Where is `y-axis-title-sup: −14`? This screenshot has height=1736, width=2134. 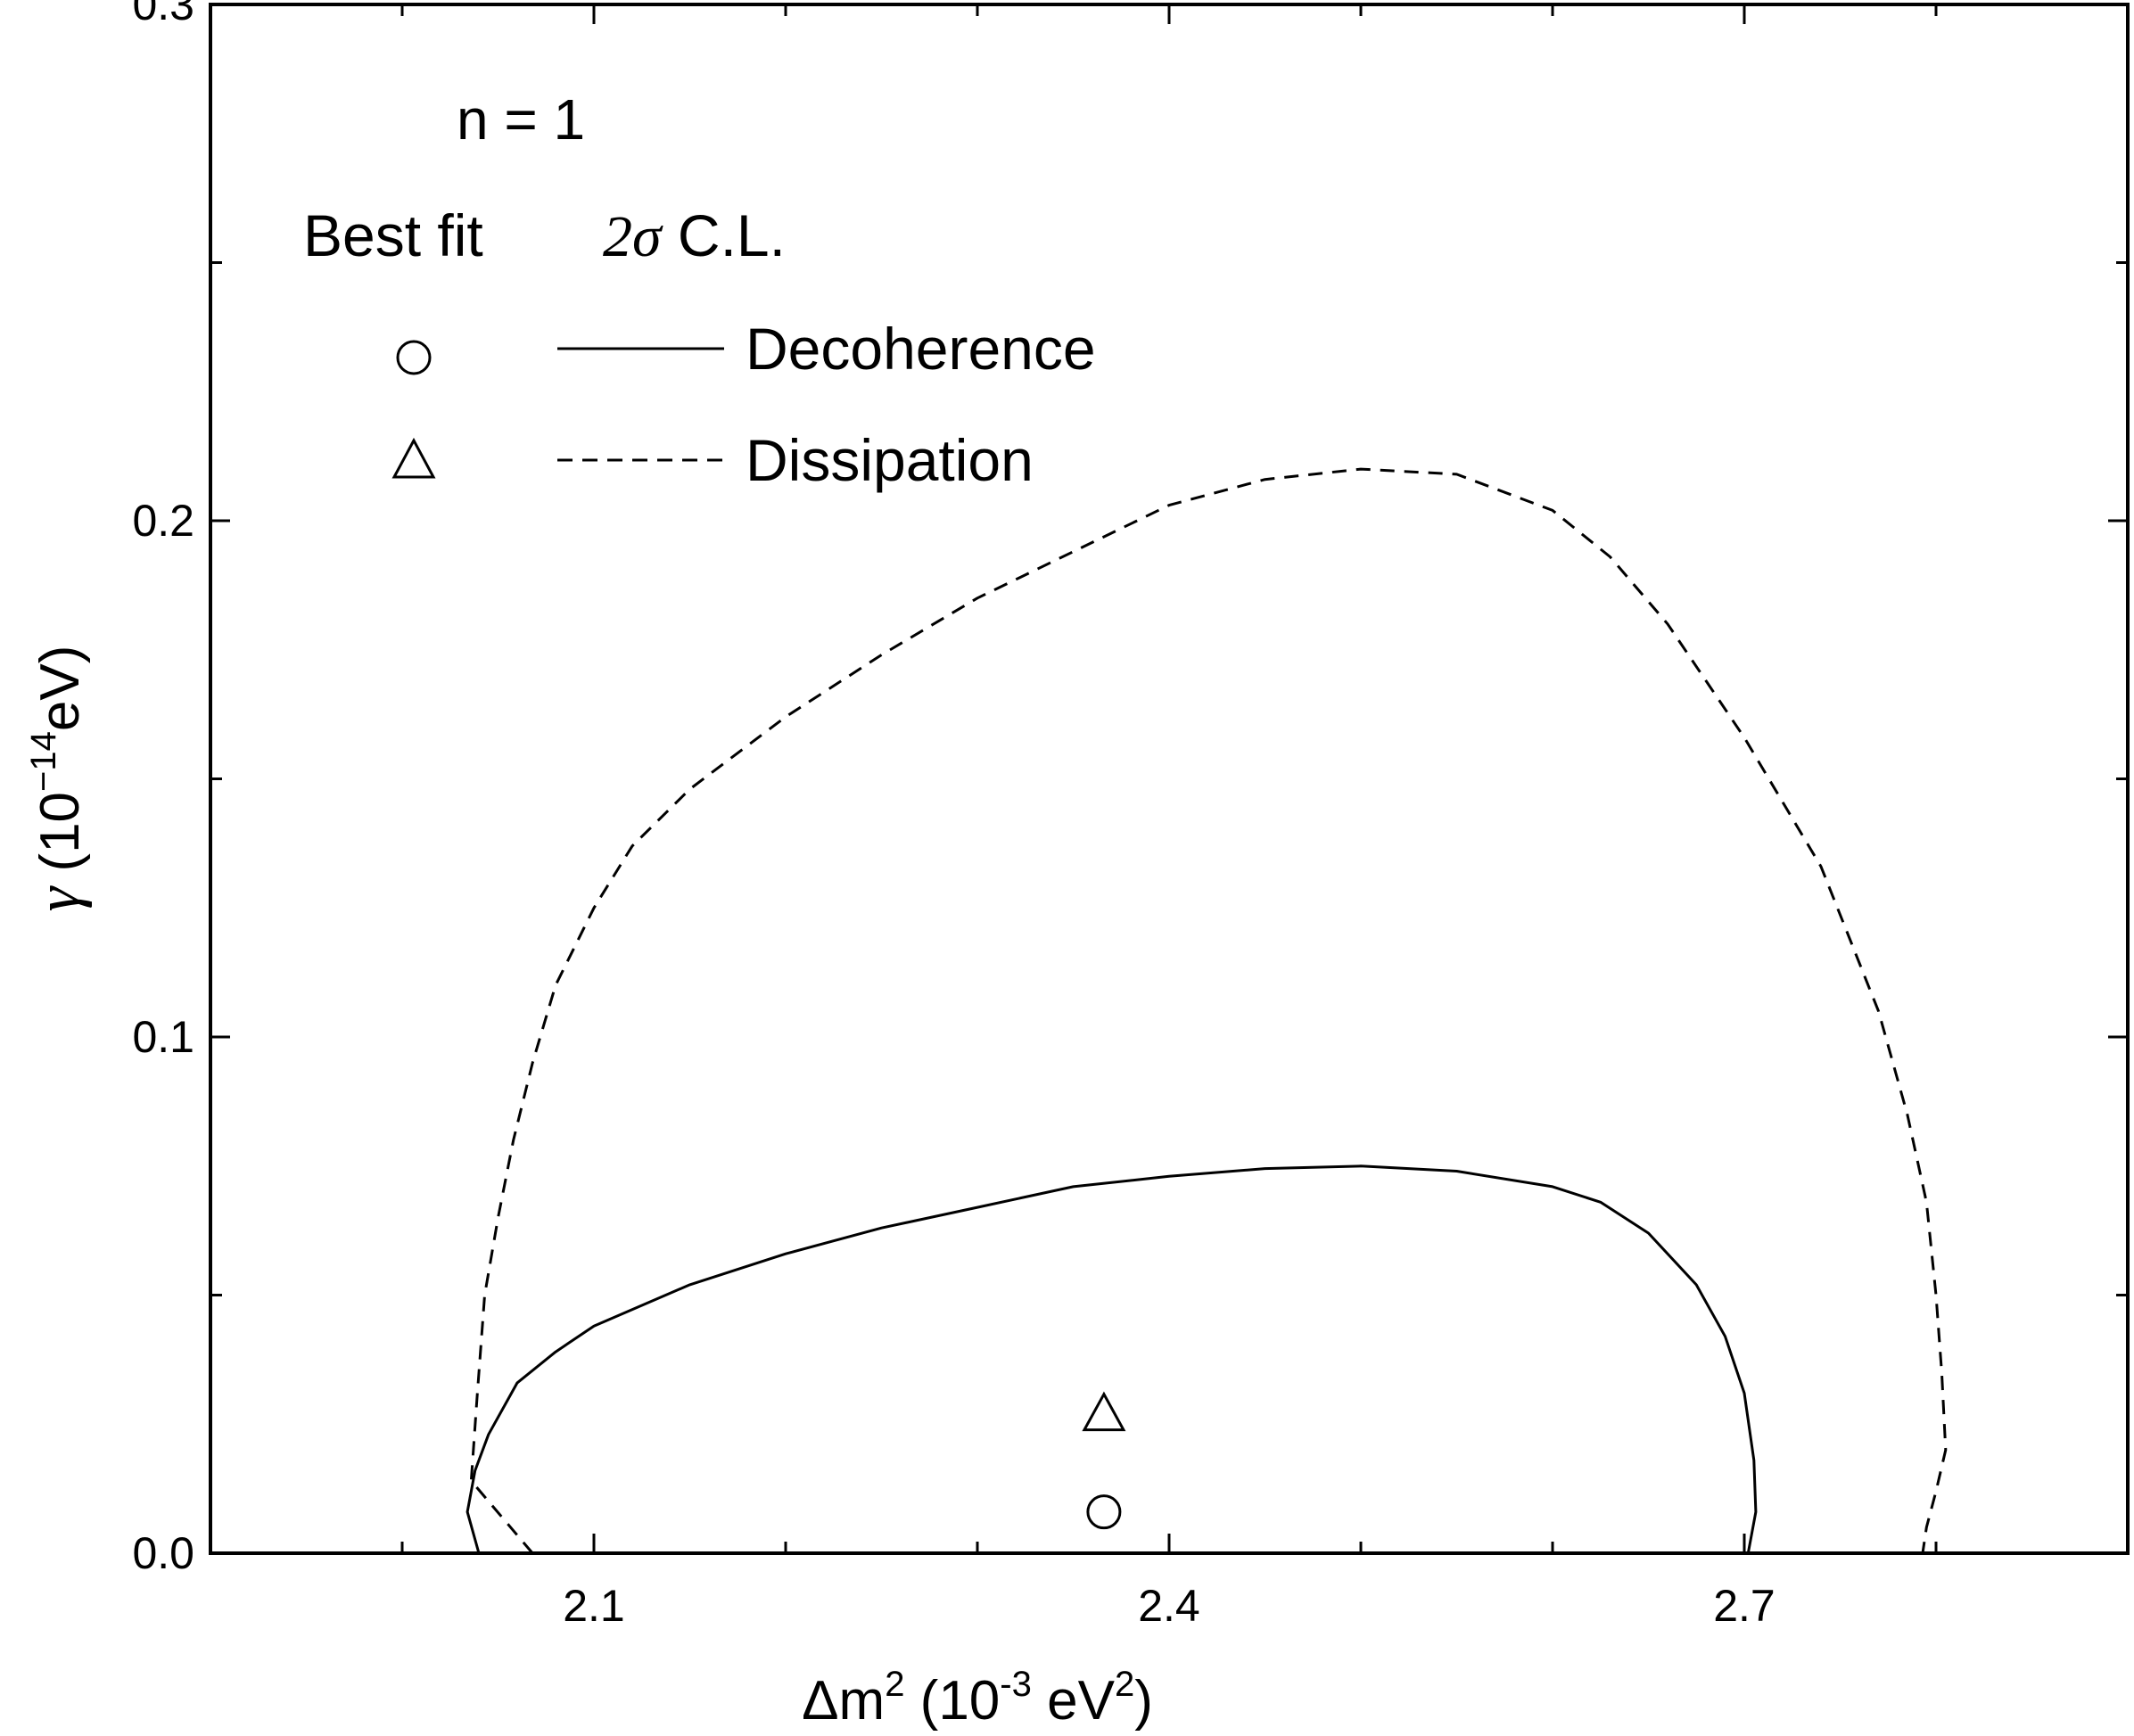 y-axis-title-sup: −14 is located at coordinates (43, 762).